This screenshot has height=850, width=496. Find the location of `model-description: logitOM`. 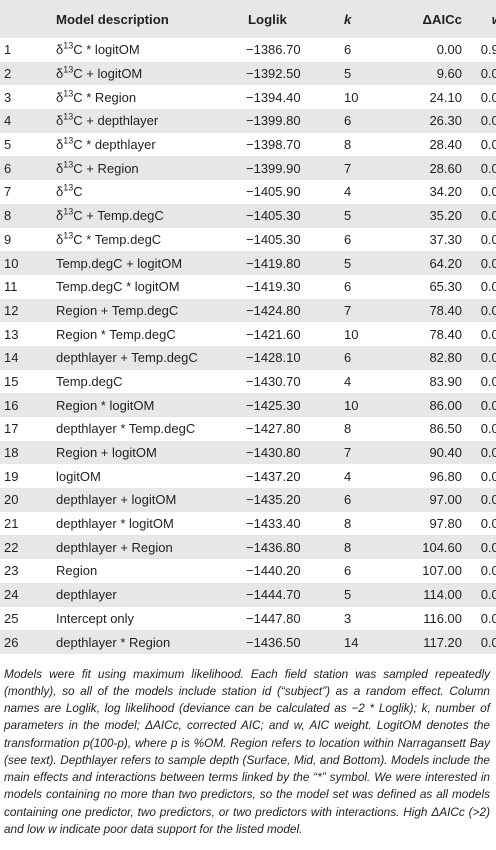

model-description: logitOM is located at coordinates (151, 476).